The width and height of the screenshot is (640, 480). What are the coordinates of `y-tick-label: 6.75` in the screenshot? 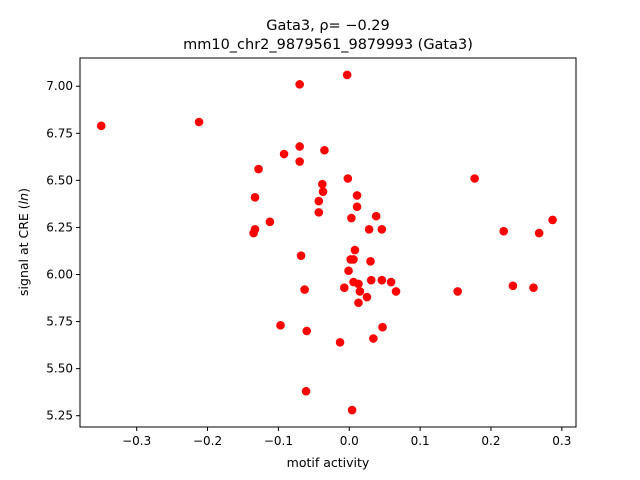 It's located at (59, 133).